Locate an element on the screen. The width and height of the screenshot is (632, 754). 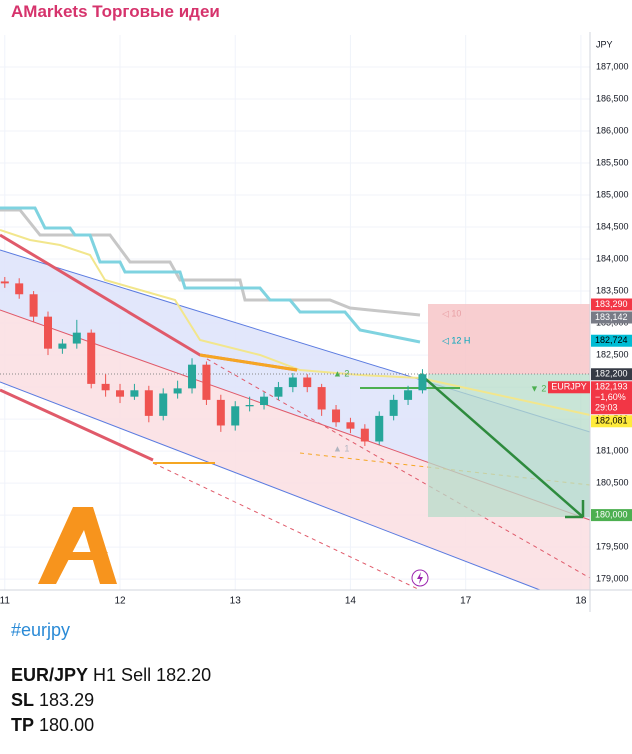
trade-arrow is located at coordinates (501, 445).